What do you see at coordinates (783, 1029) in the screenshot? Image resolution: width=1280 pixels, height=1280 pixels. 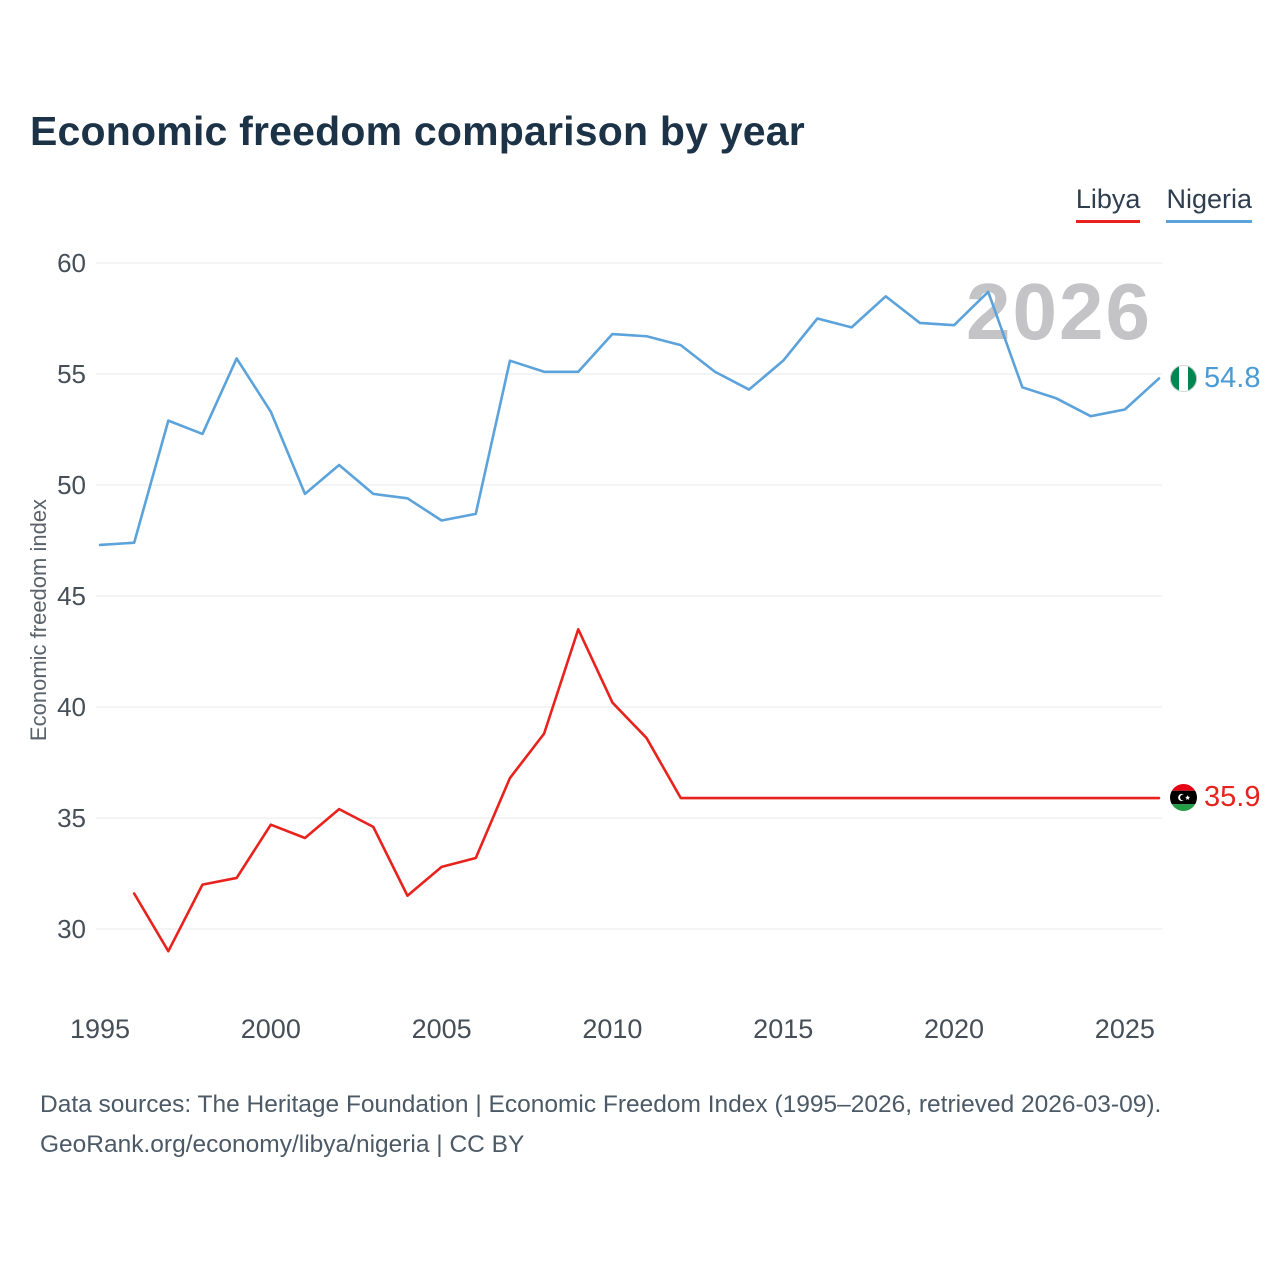 I see `x-tick-label: 2015` at bounding box center [783, 1029].